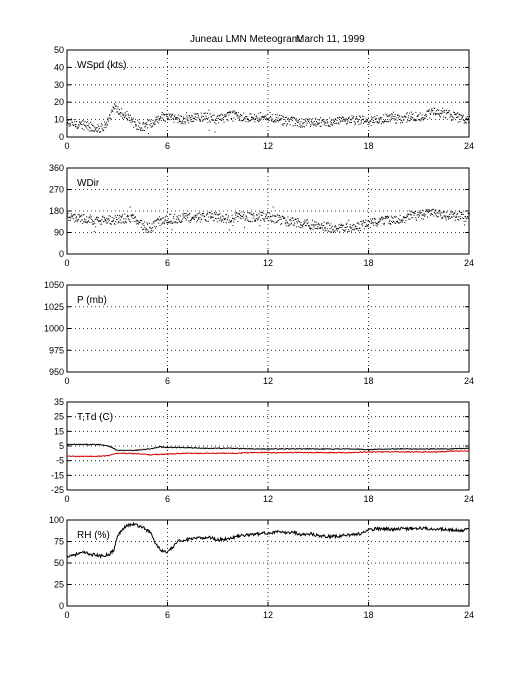 Image resolution: width=520 pixels, height=683 pixels. Describe the element at coordinates (54, 285) in the screenshot. I see `y-tick-label: 1050` at that location.